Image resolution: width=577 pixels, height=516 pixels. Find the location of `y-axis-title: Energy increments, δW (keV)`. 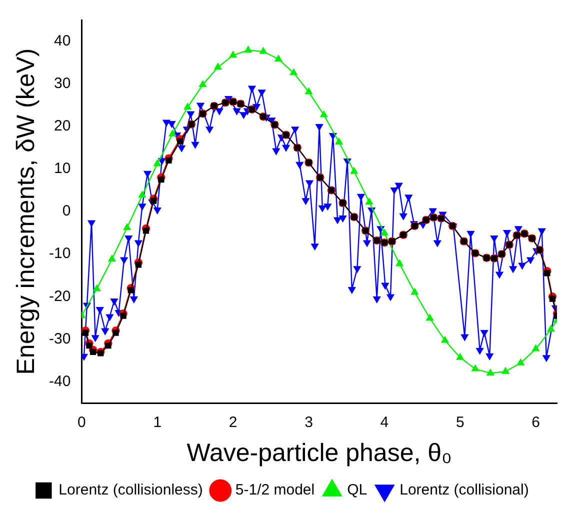

y-axis-title: Energy increments, δW (keV) is located at coordinates (26, 211).